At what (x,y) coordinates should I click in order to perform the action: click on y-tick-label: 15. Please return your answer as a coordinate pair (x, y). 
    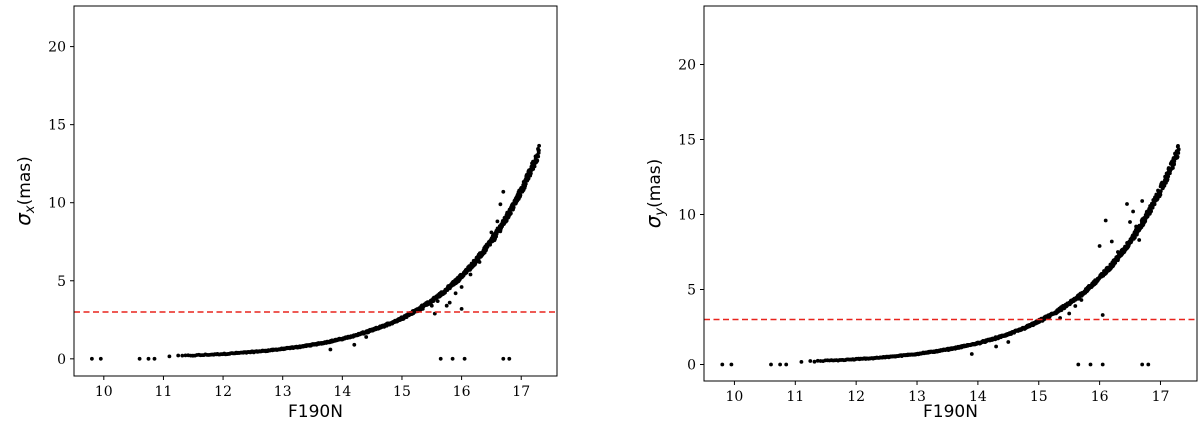
    Looking at the image, I should click on (57, 126).